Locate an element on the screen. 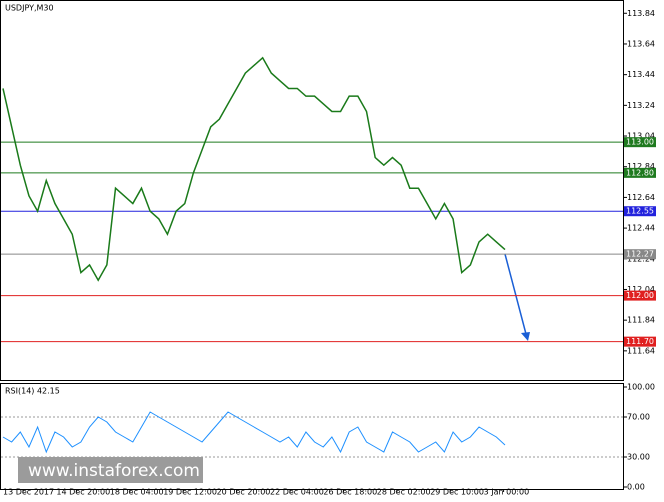 This screenshot has height=502, width=664. y-tick-label: 113.04 is located at coordinates (641, 136).